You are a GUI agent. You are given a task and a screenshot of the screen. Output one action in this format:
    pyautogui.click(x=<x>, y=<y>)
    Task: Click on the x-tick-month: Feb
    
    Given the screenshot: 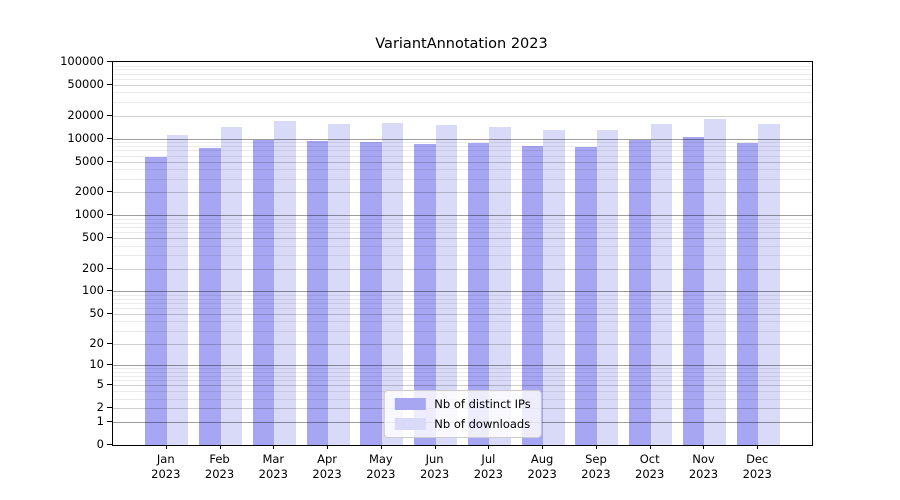 What is the action you would take?
    pyautogui.click(x=219, y=459)
    